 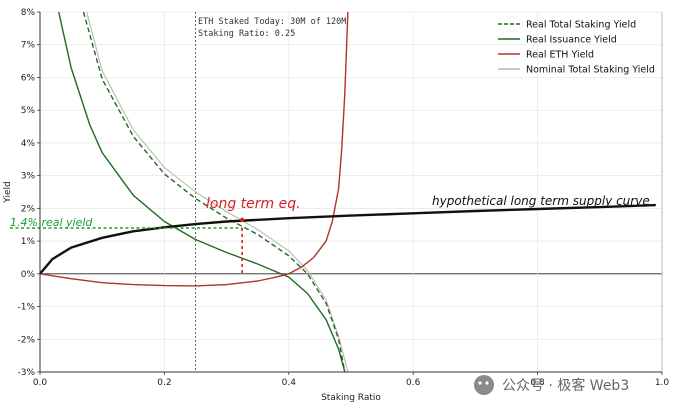 What do you see at coordinates (28, 13) in the screenshot?
I see `y-tick-label: 8%` at bounding box center [28, 13].